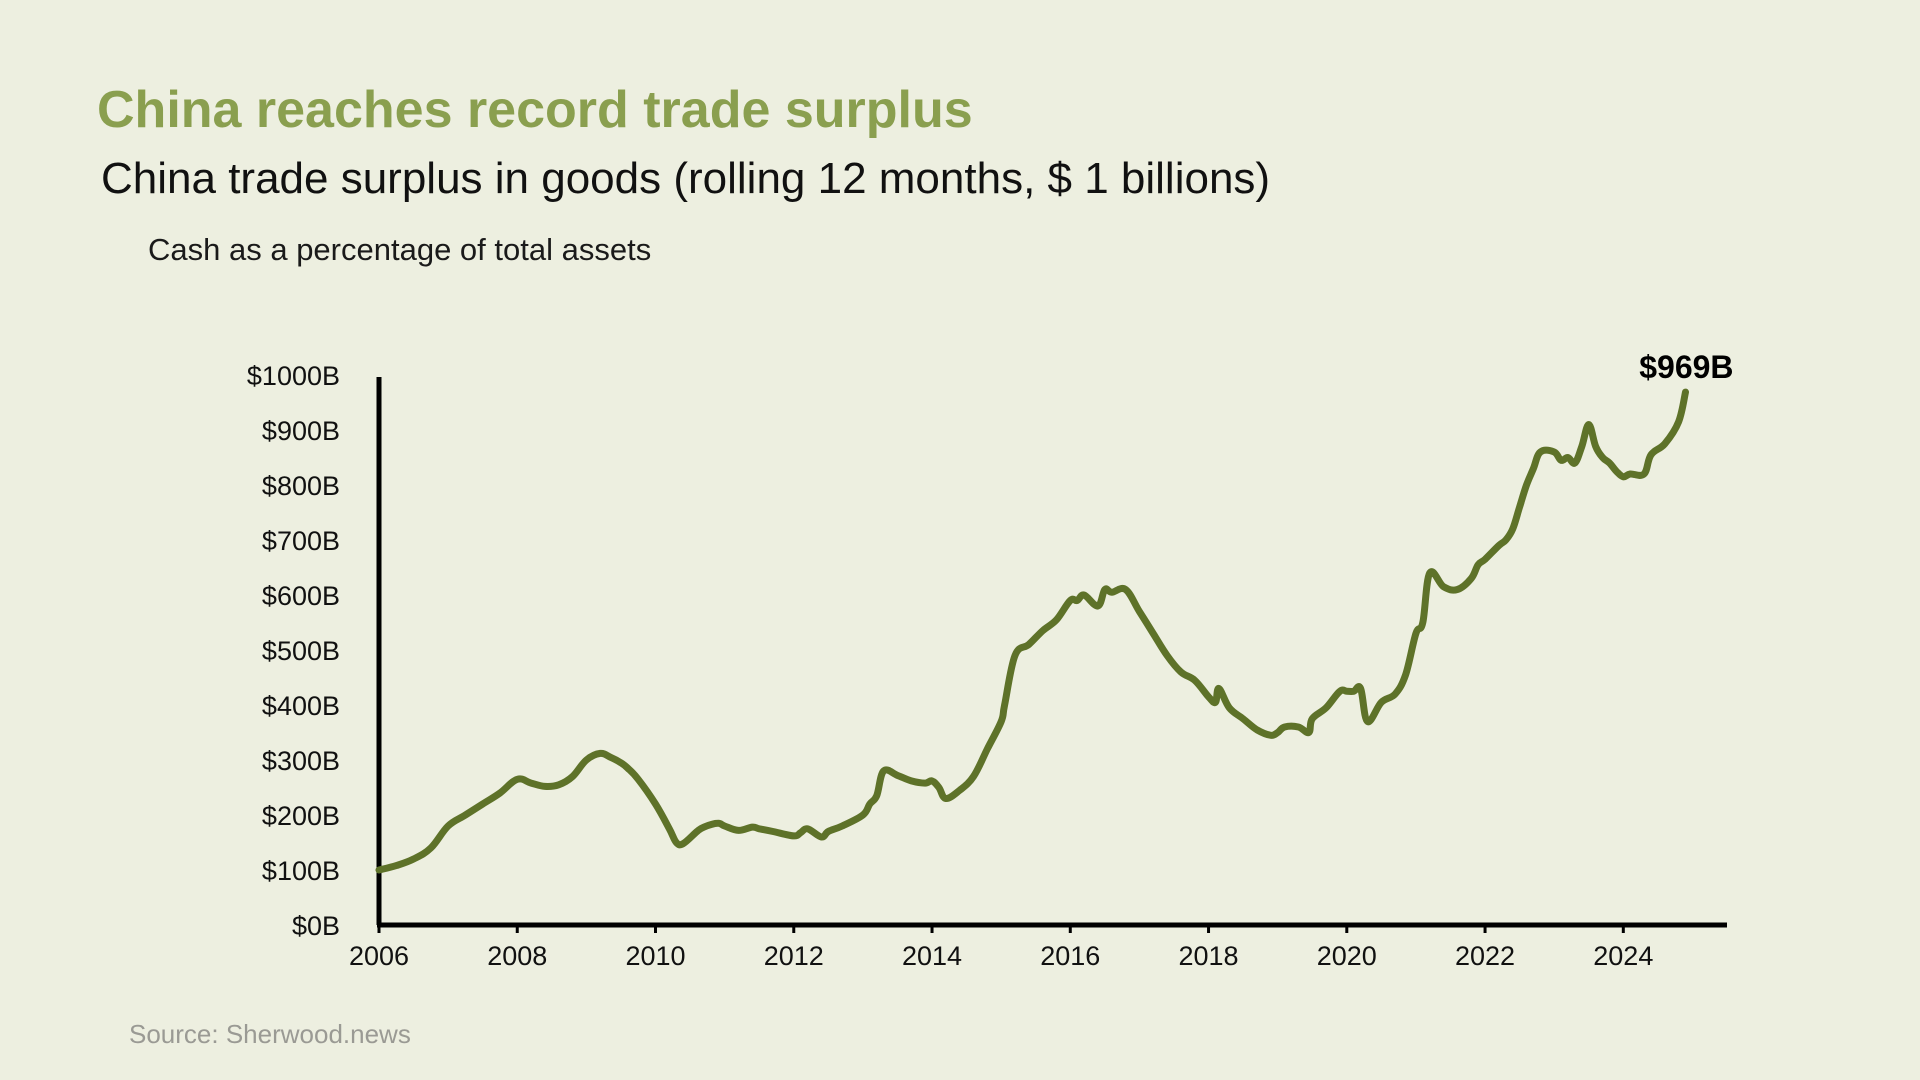 Image resolution: width=1920 pixels, height=1080 pixels. I want to click on x-tick-label: 2024, so click(1623, 956).